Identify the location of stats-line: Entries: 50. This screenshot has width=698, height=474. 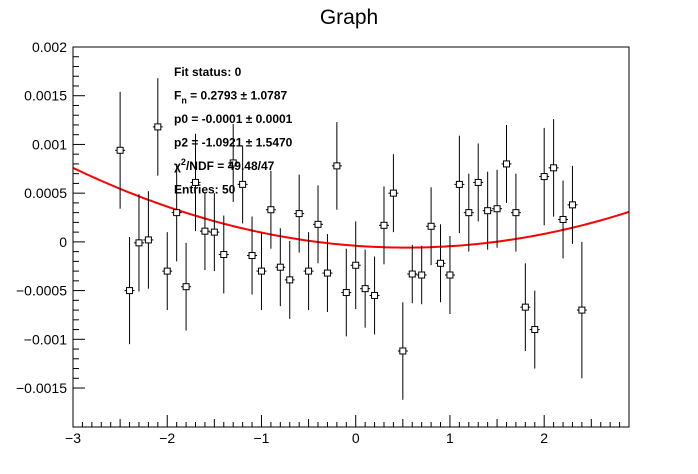
(205, 190).